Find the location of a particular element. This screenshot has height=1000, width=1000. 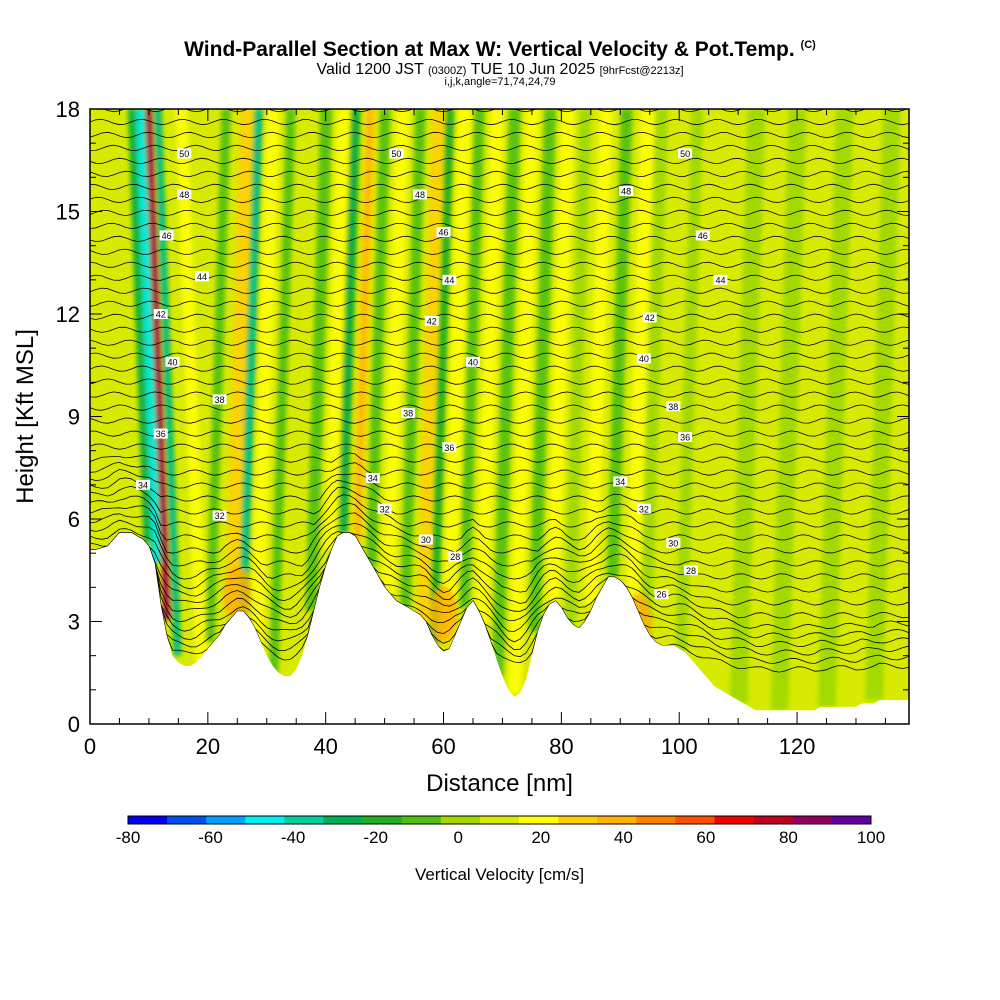

theta-label-text: 28 is located at coordinates (455, 557).